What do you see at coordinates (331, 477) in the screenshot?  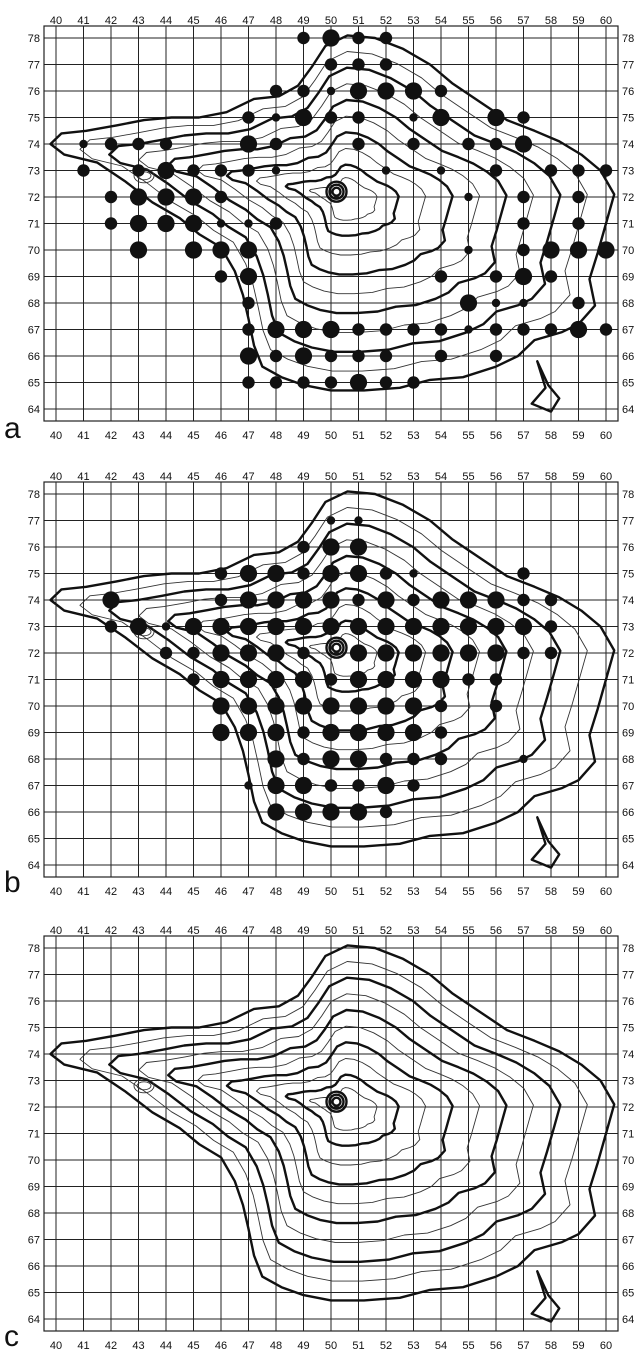 I see `x-tick-label-top: 50` at bounding box center [331, 477].